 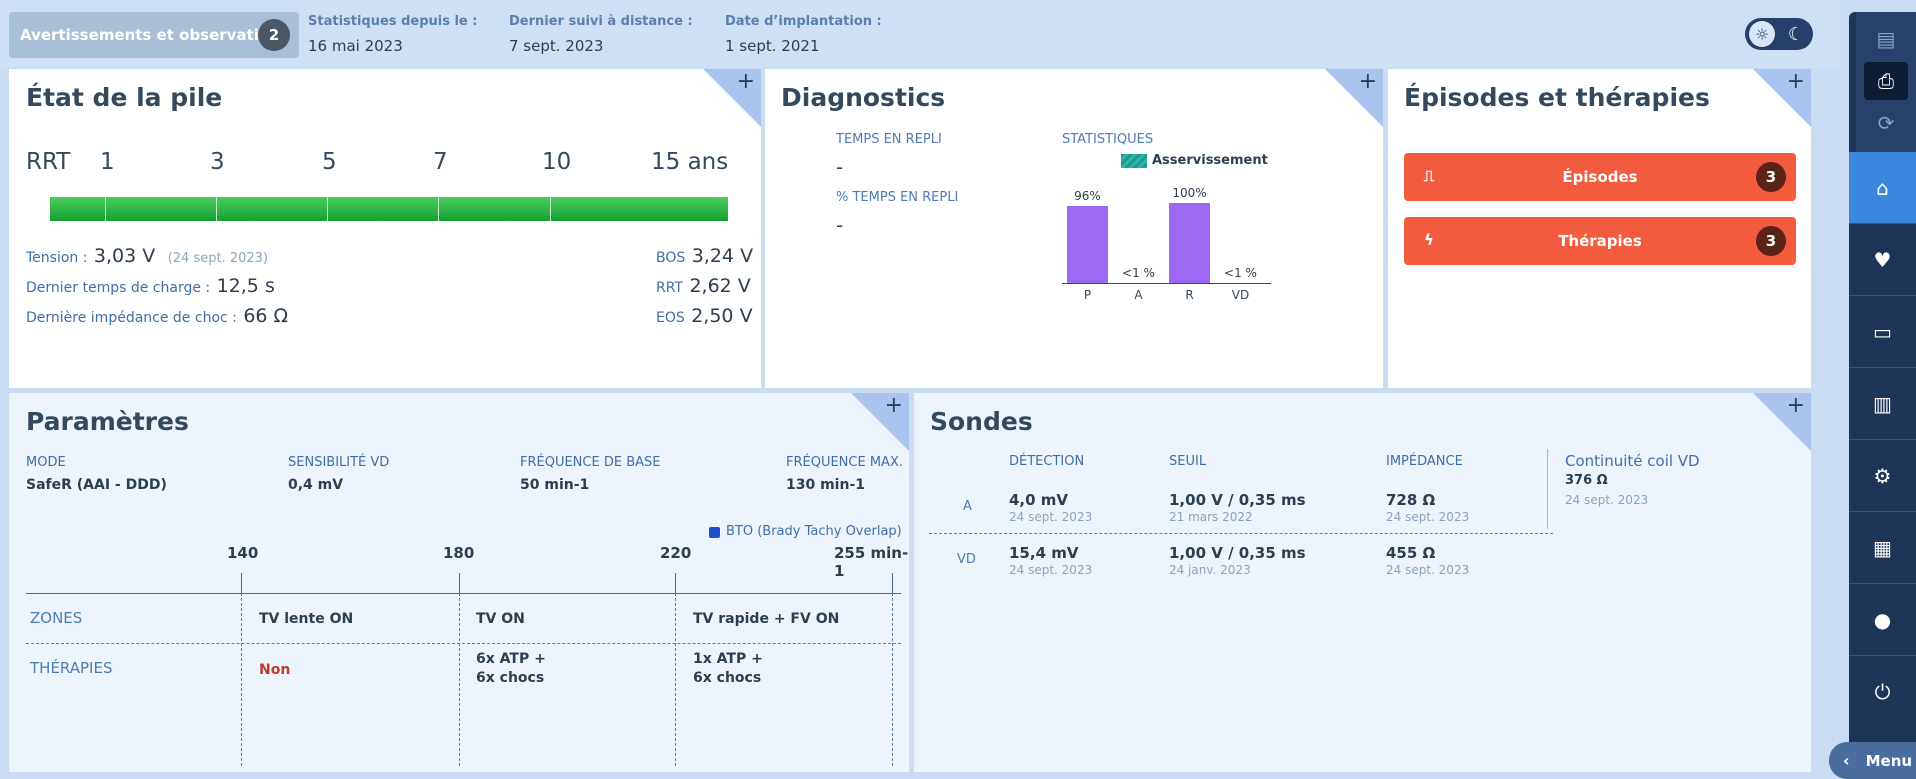 I want to click on document-icon: ▤, so click(x=1886, y=39).